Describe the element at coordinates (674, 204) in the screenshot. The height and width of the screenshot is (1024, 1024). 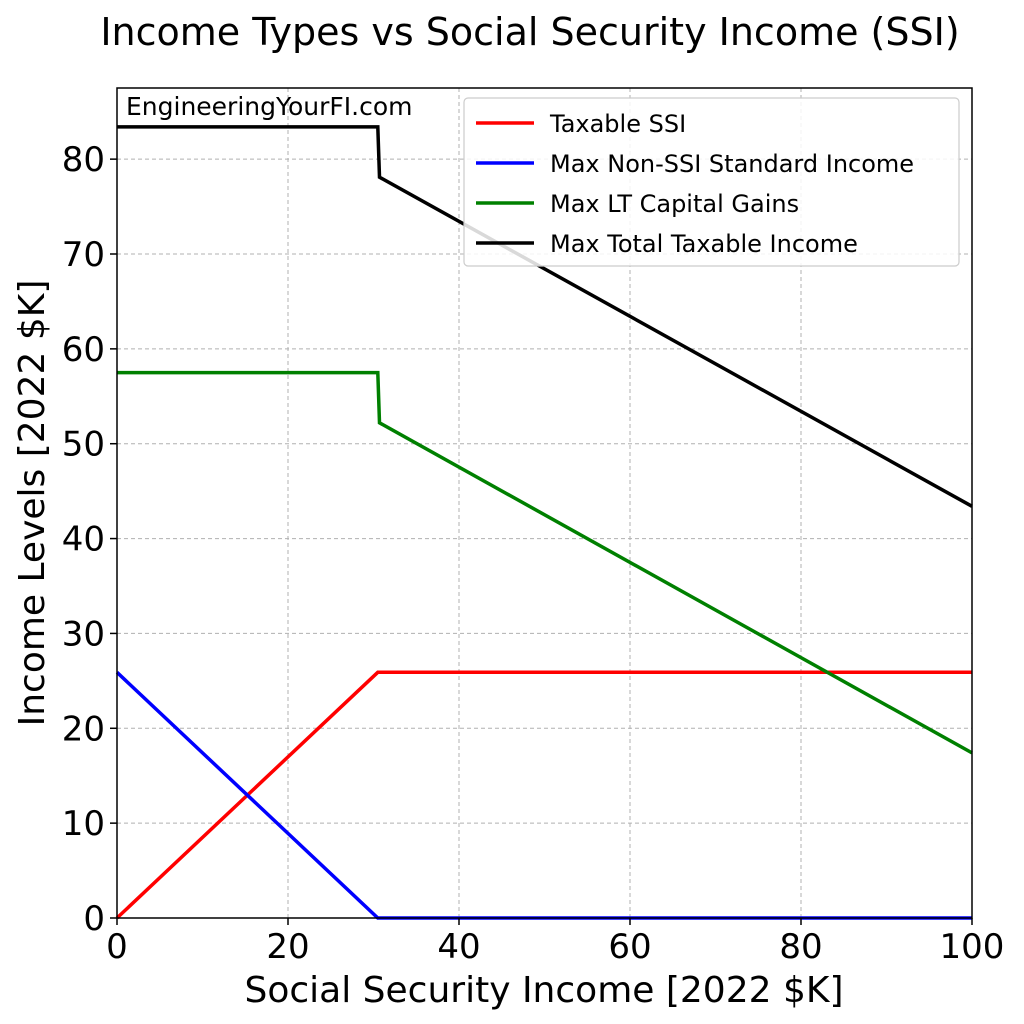
I see `legend-label-max-lt-capital-gains: Max LT Capital Gains` at that location.